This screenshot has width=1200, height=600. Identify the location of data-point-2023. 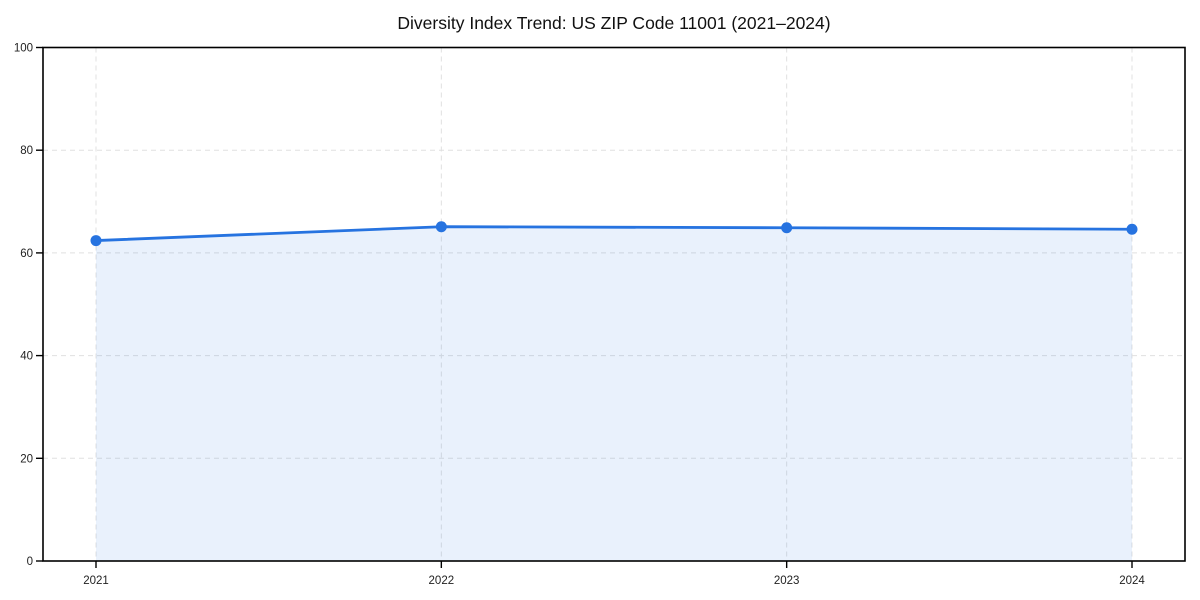
(787, 228).